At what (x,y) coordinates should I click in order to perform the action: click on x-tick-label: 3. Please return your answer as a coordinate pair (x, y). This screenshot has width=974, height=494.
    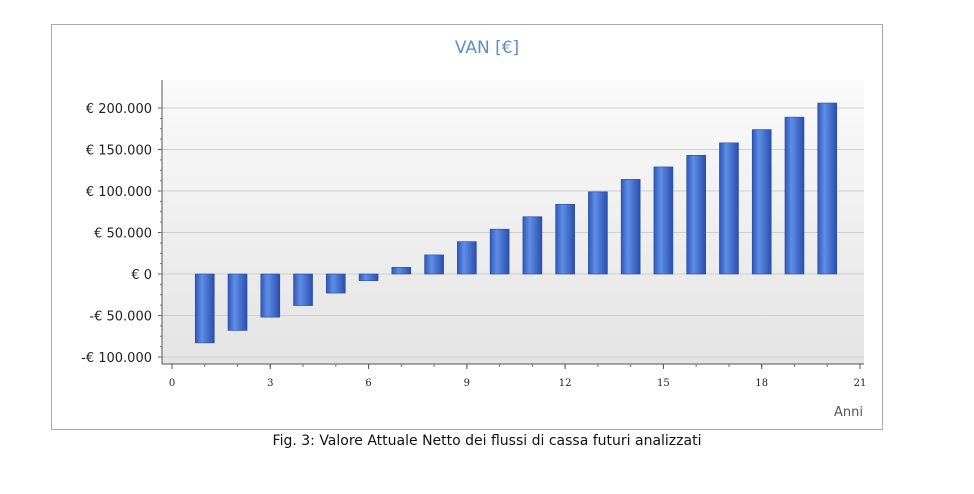
    Looking at the image, I should click on (270, 383).